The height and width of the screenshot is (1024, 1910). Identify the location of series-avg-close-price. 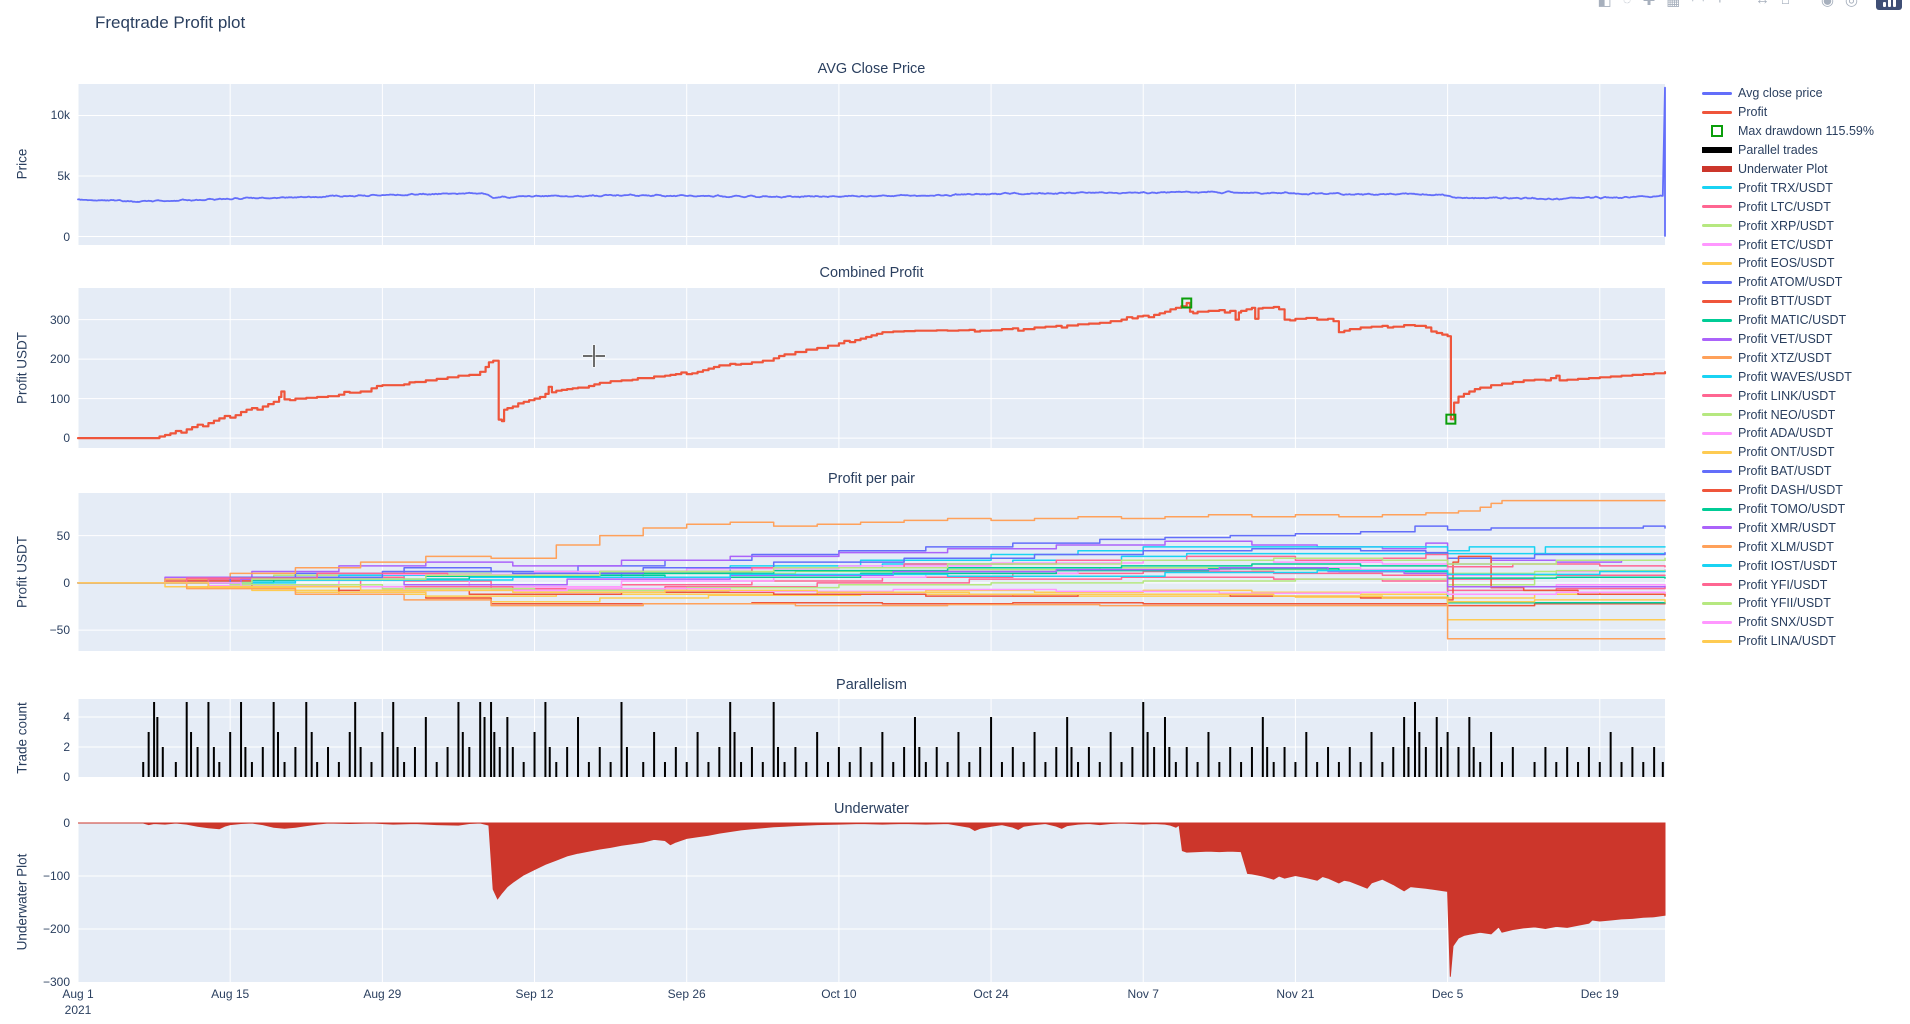
(871, 161).